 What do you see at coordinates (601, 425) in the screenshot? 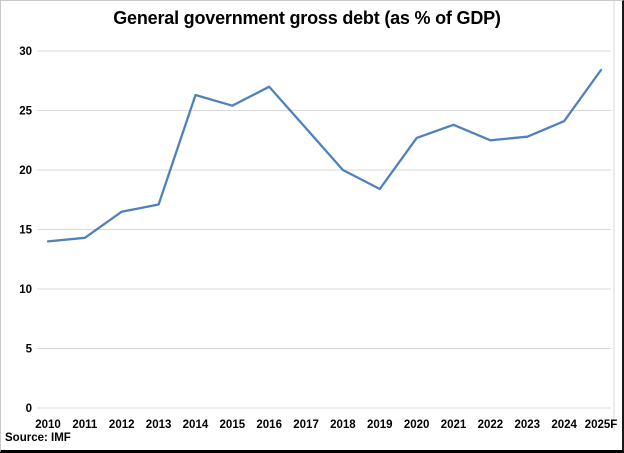
I see `x-axis-tick-label: 2025F` at bounding box center [601, 425].